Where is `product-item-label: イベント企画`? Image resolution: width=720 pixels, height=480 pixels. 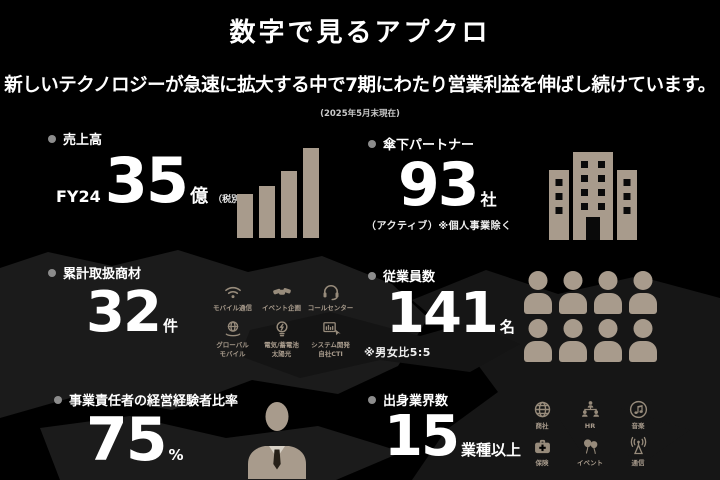 product-item-label: イベント企画 is located at coordinates (281, 308).